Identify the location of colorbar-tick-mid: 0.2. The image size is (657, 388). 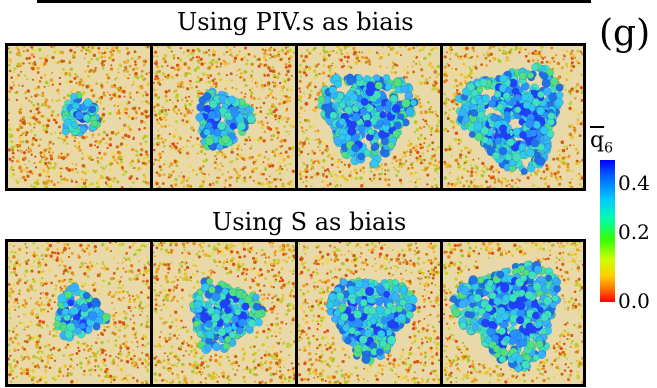
(634, 232).